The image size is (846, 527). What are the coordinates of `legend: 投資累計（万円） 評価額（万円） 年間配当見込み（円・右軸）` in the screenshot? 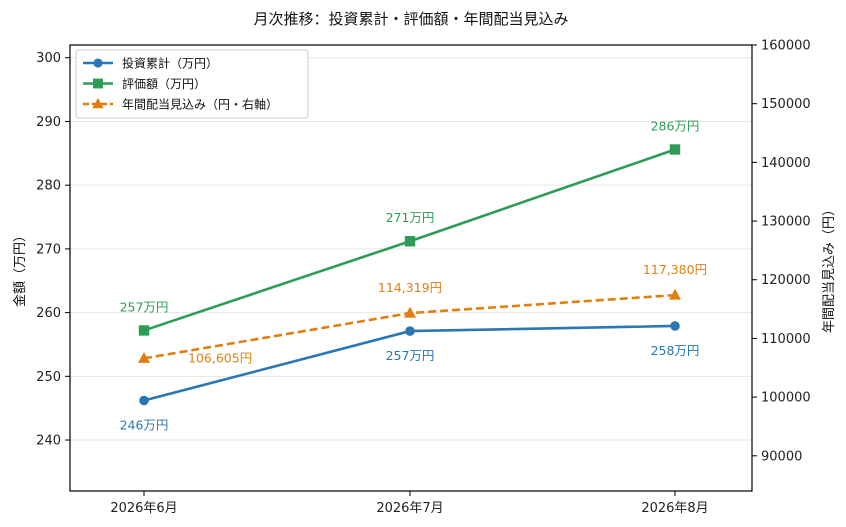 It's located at (192, 84).